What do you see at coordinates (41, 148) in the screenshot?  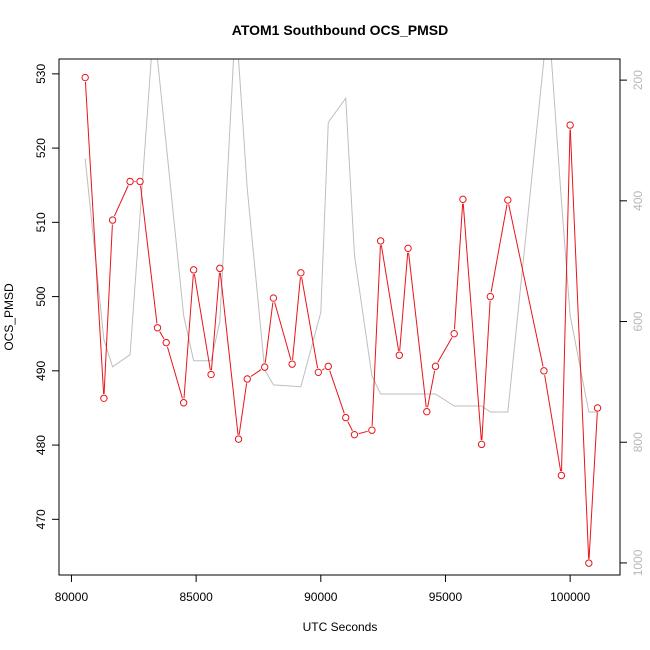 I see `y-tick-label: 520` at bounding box center [41, 148].